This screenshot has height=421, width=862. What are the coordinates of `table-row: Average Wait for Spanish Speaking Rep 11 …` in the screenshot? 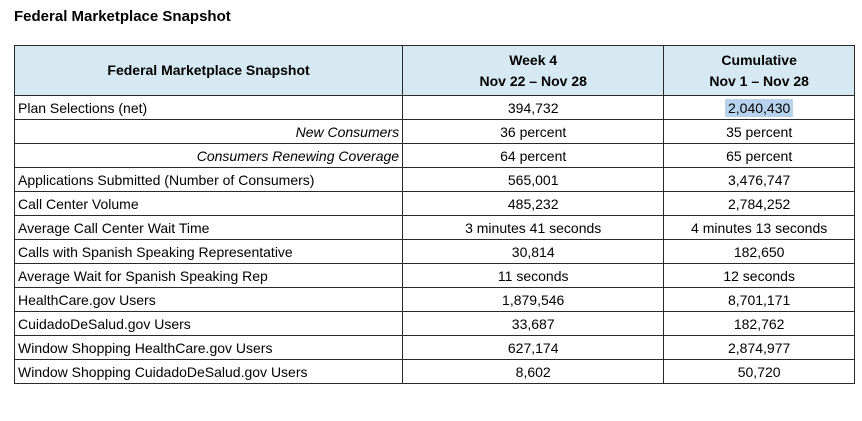 It's located at (434, 275).